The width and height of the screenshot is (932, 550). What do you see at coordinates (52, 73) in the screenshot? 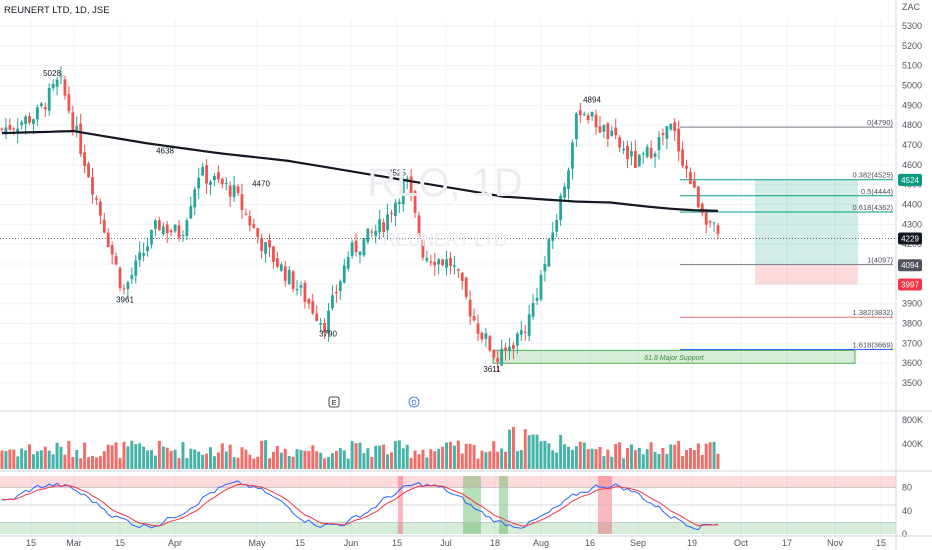
I see `swing-price-label: 5028` at bounding box center [52, 73].